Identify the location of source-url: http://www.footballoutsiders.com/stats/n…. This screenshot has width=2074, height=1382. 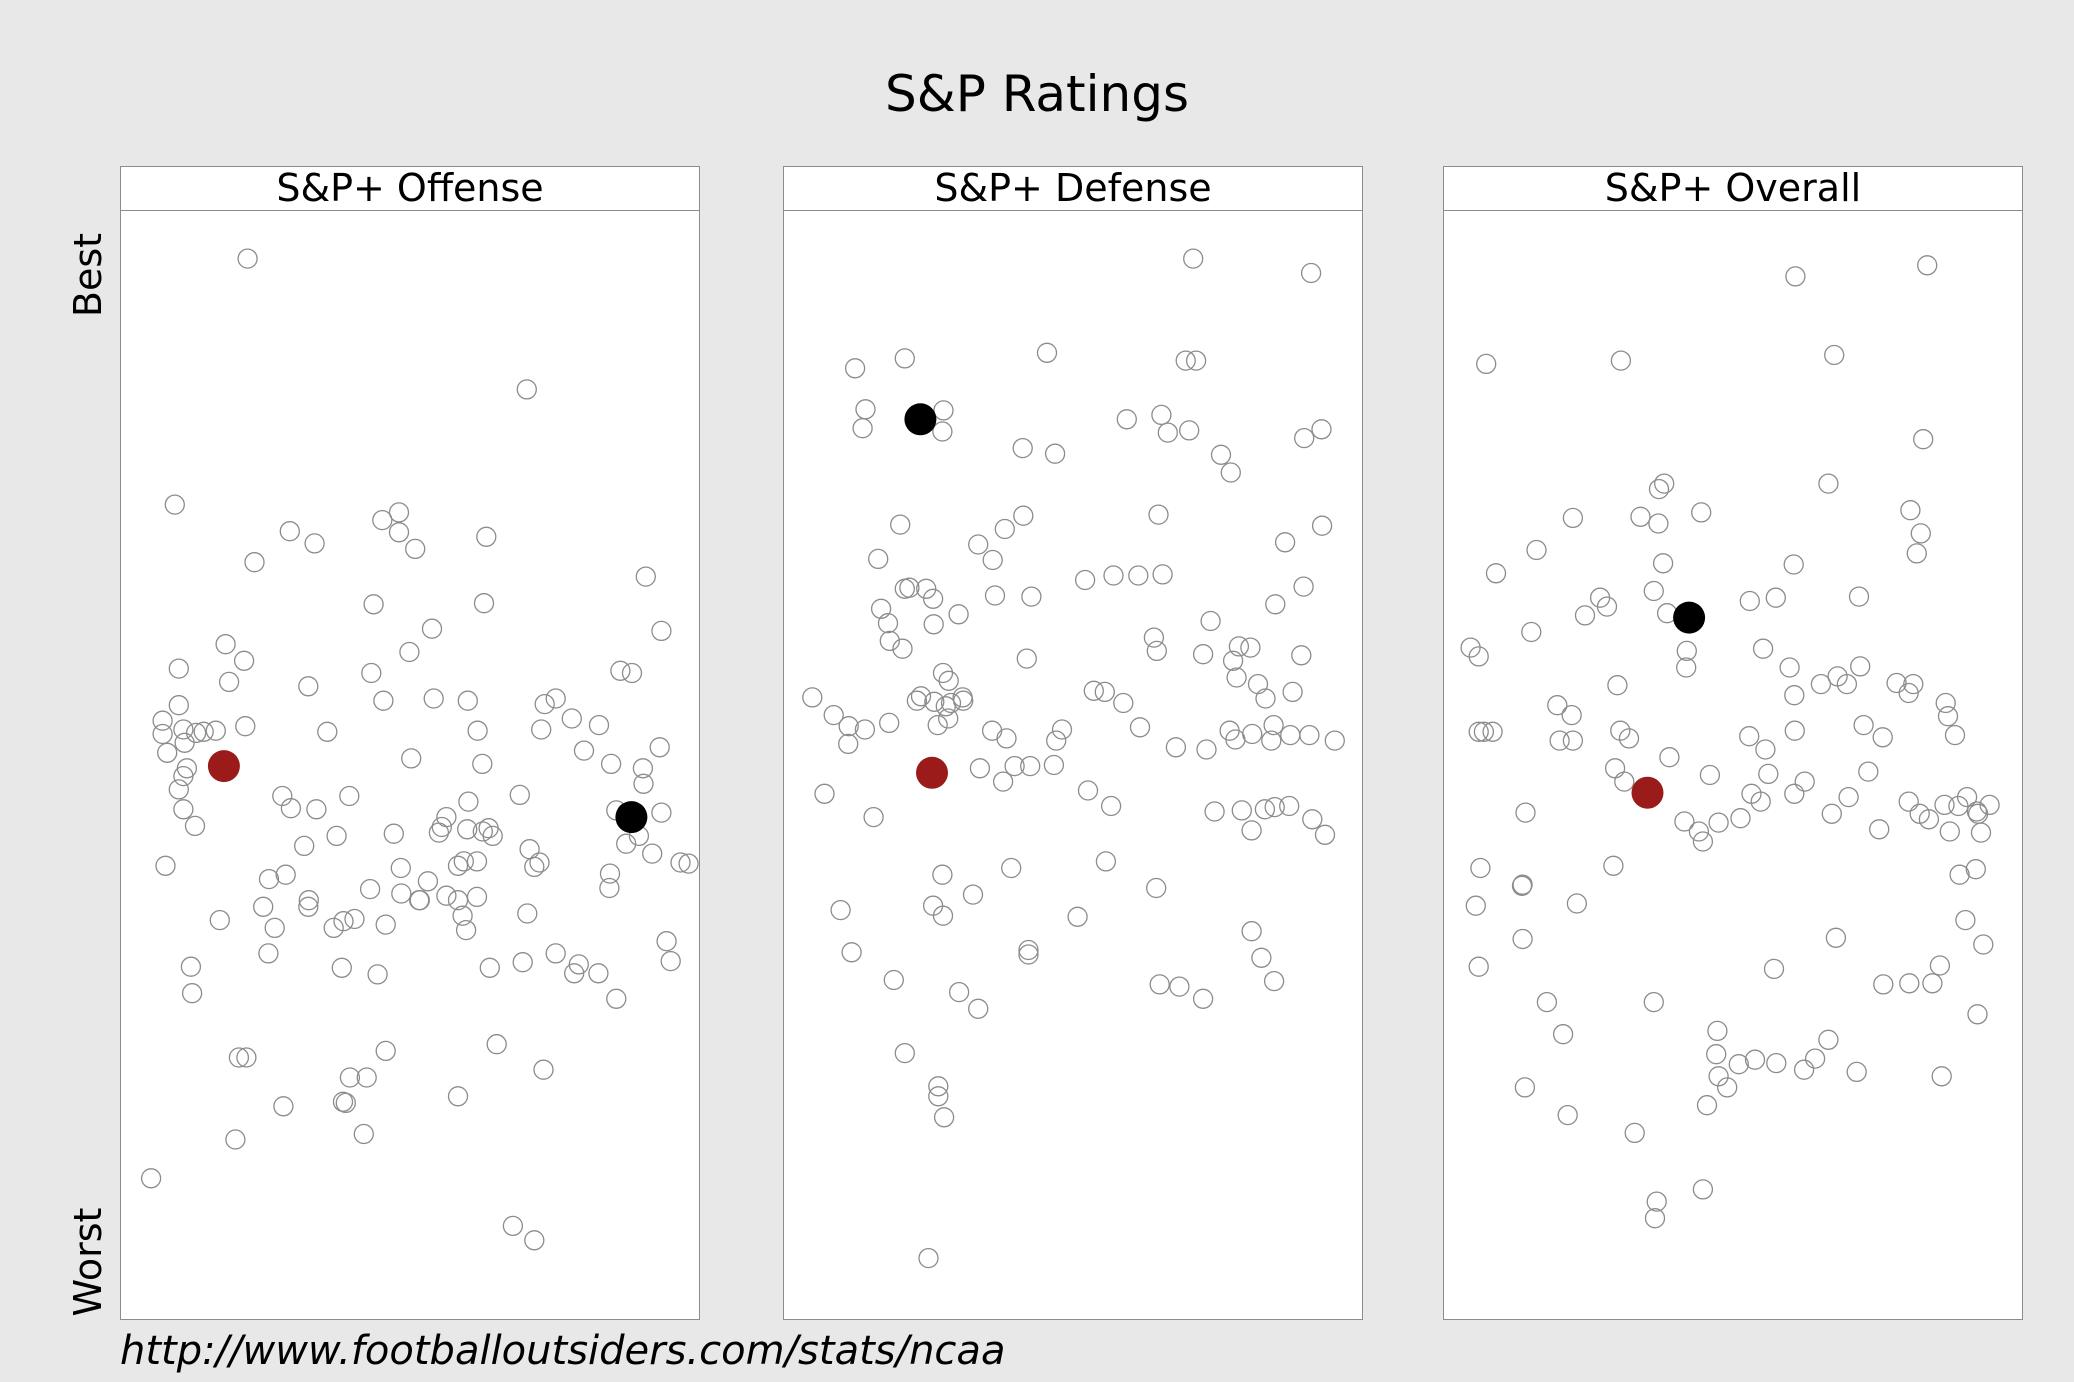
(563, 1351).